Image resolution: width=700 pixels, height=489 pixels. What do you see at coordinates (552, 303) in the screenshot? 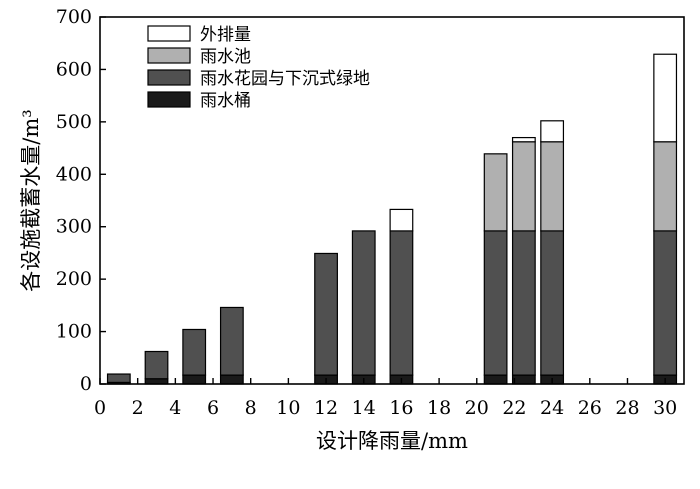
I see `bar-segment-2-x24` at bounding box center [552, 303].